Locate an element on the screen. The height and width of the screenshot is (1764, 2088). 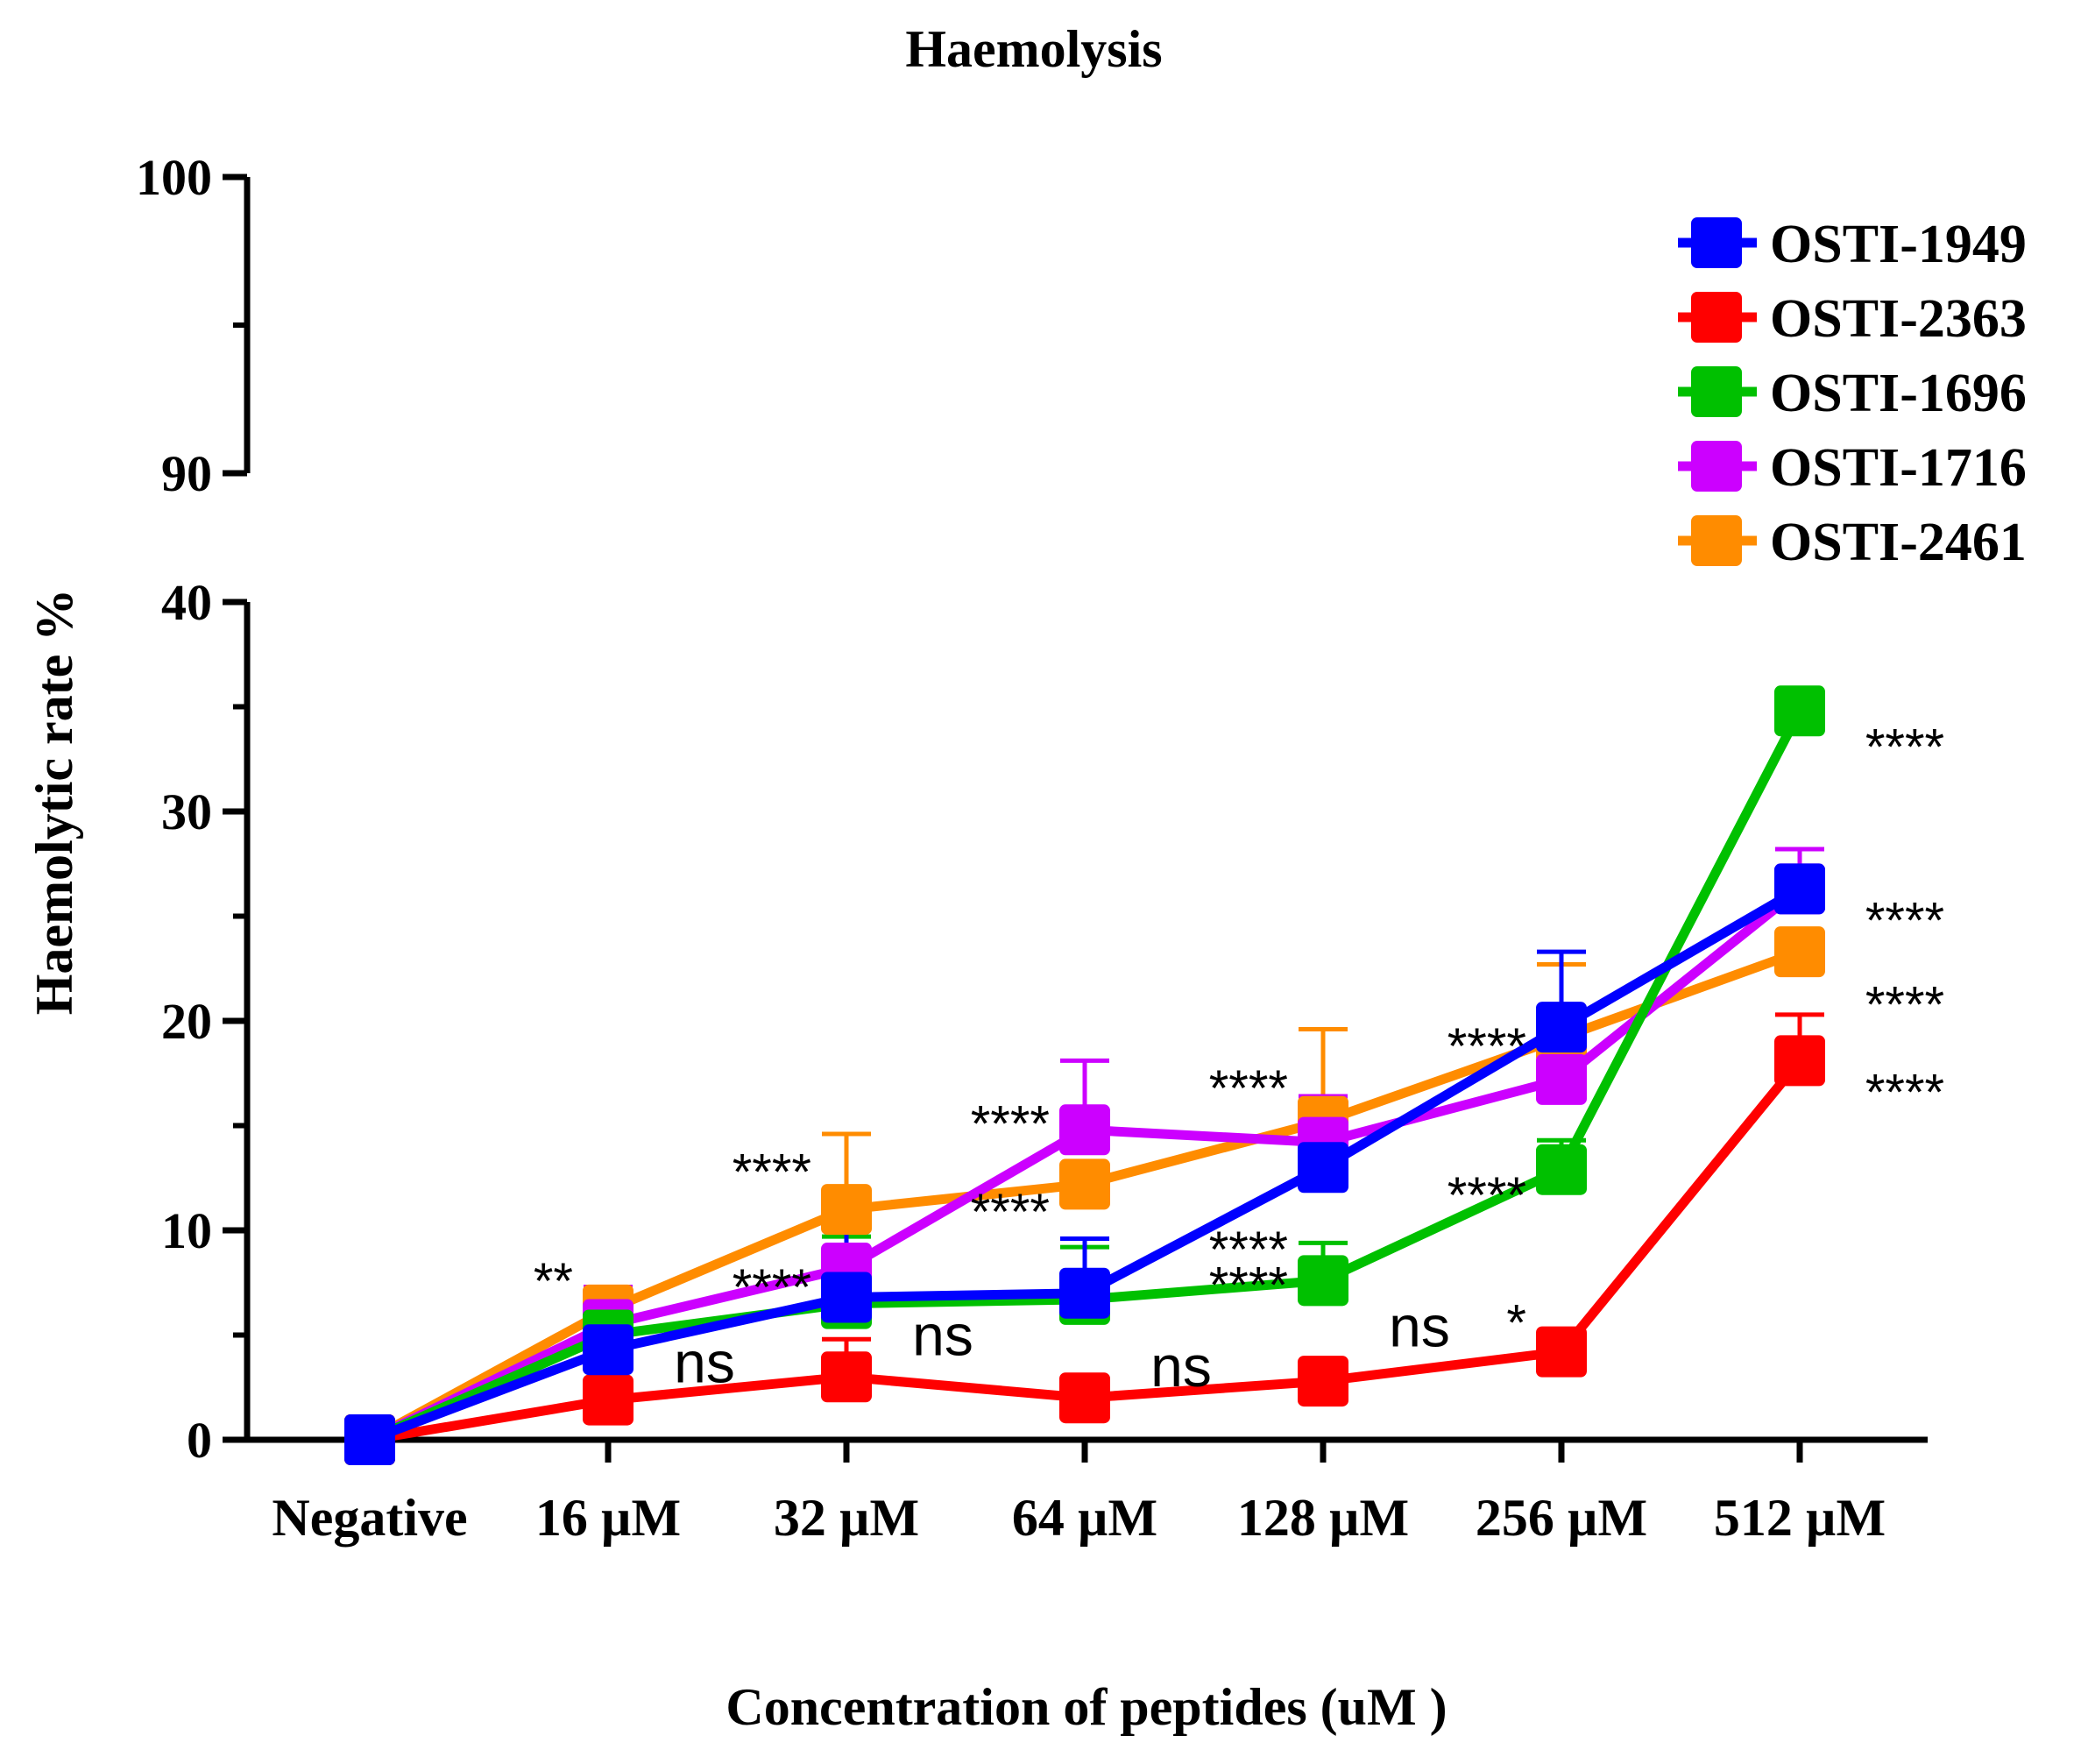
y-tick-label: 10 is located at coordinates (186, 1231).